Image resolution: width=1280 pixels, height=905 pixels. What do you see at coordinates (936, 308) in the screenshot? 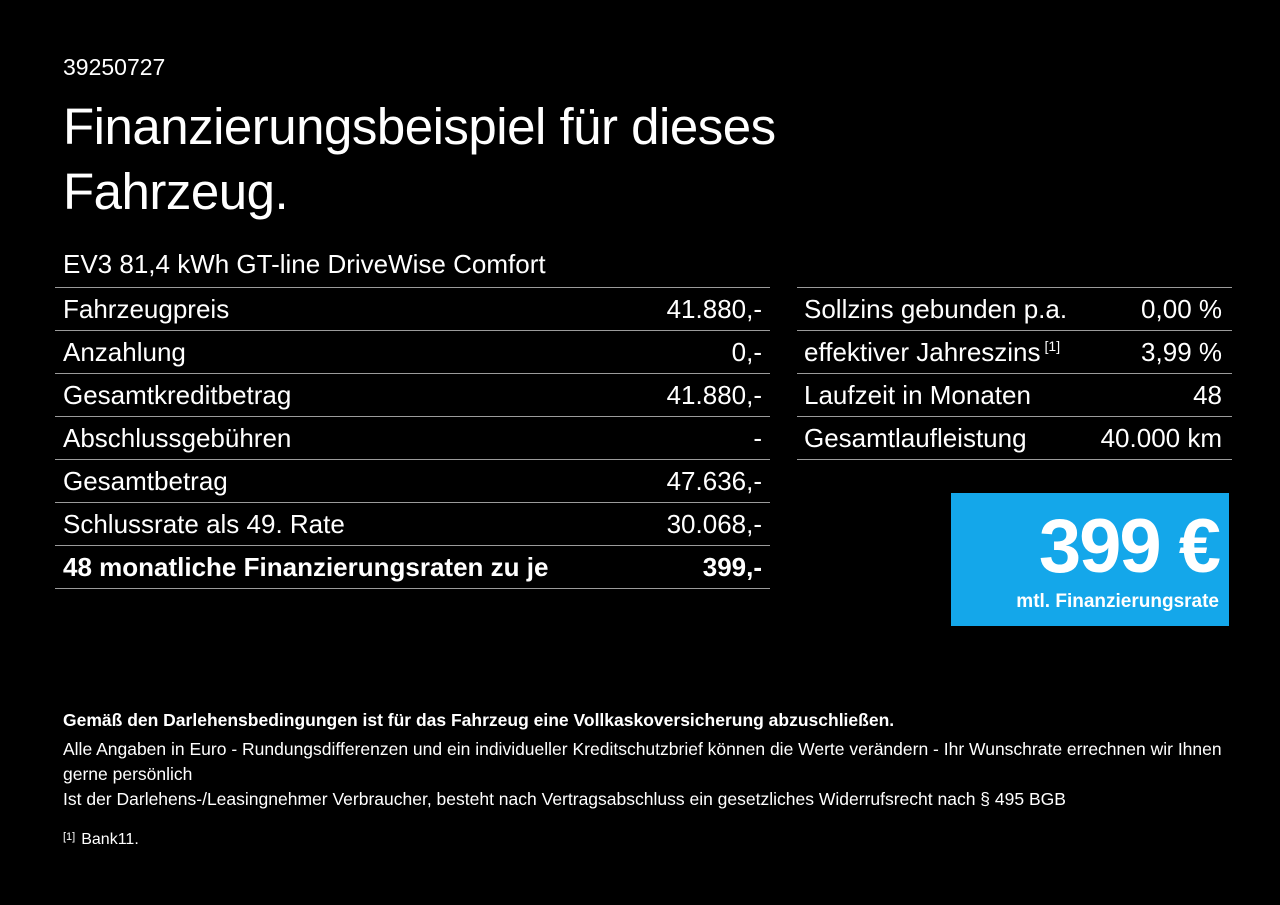
I see `row-label: Sollzins gebunden p.a.` at bounding box center [936, 308].